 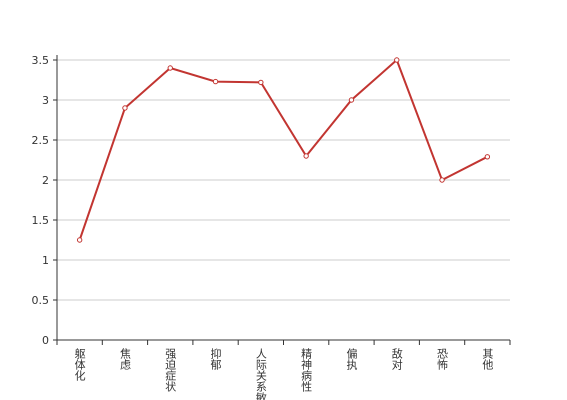 What do you see at coordinates (487, 359) in the screenshot?
I see `x-tick-label: 其他` at bounding box center [487, 359].